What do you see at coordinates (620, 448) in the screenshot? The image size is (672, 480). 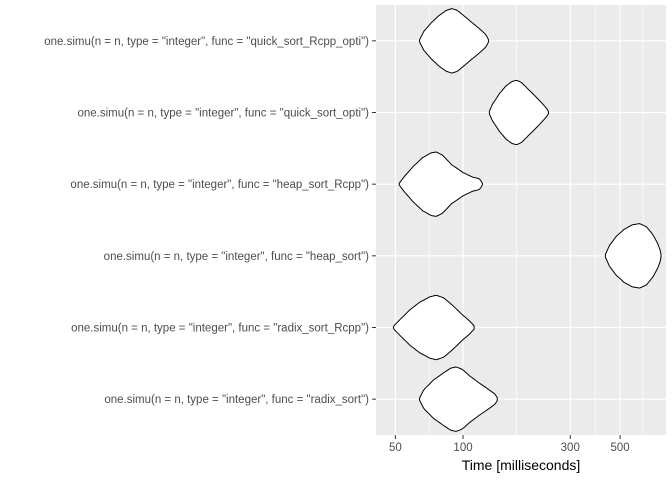 I see `x-tick-label: 500` at bounding box center [620, 448].